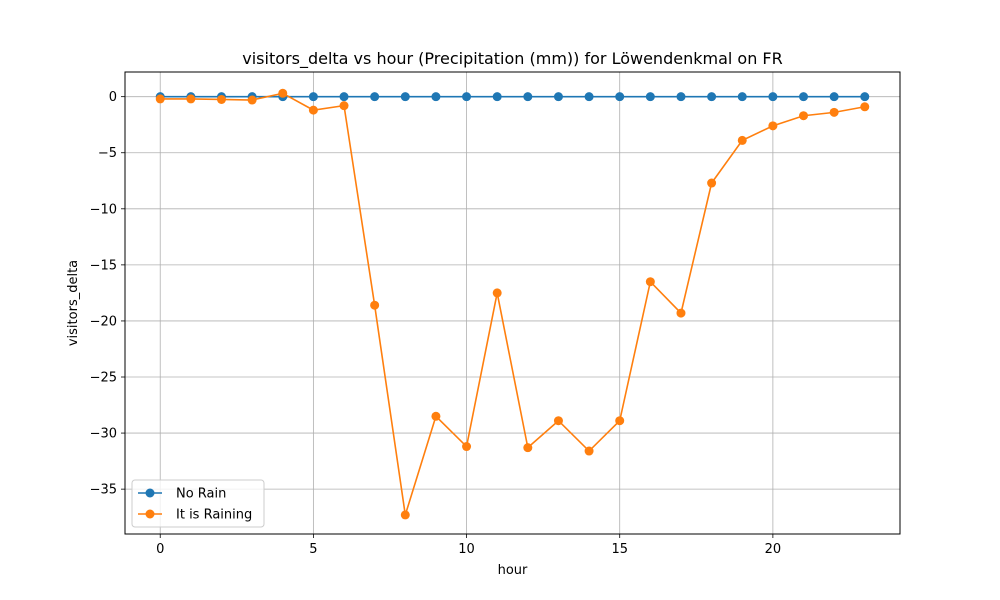 This screenshot has width=1000, height=600. I want to click on legend: No Rain It is Raining, so click(198, 503).